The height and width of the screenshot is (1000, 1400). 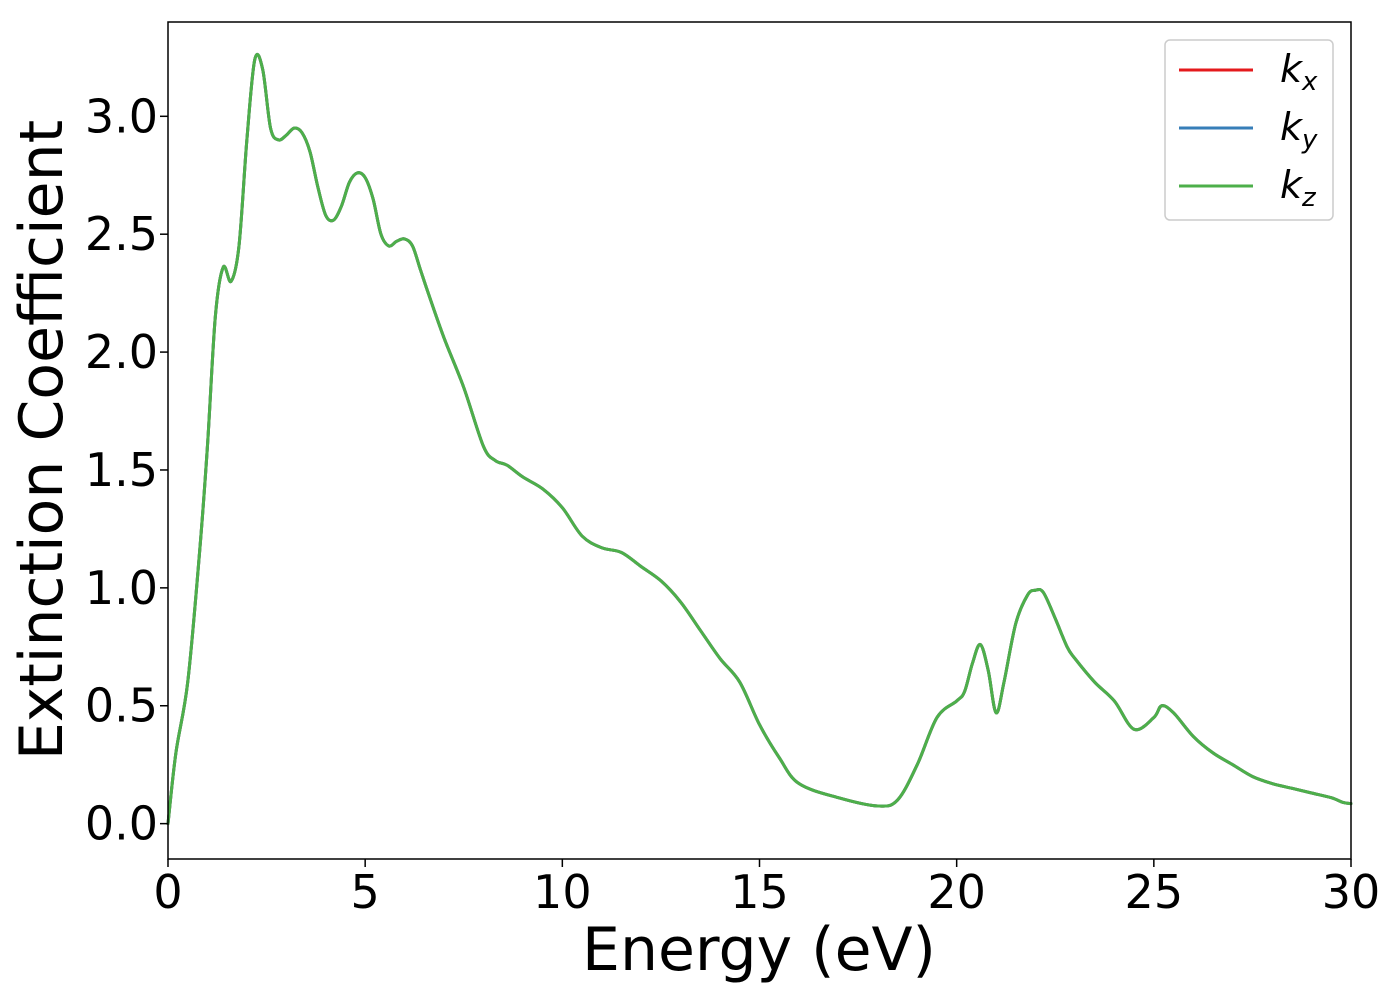 What do you see at coordinates (759, 950) in the screenshot?
I see `x-axis-label: Energy (eV)` at bounding box center [759, 950].